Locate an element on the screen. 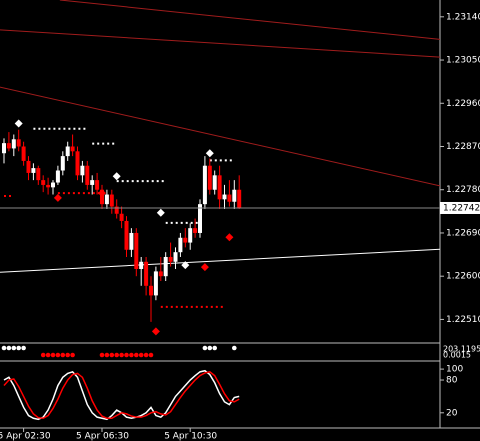 This screenshot has width=480, height=441. y-tick-label: 1.23050 is located at coordinates (463, 61).